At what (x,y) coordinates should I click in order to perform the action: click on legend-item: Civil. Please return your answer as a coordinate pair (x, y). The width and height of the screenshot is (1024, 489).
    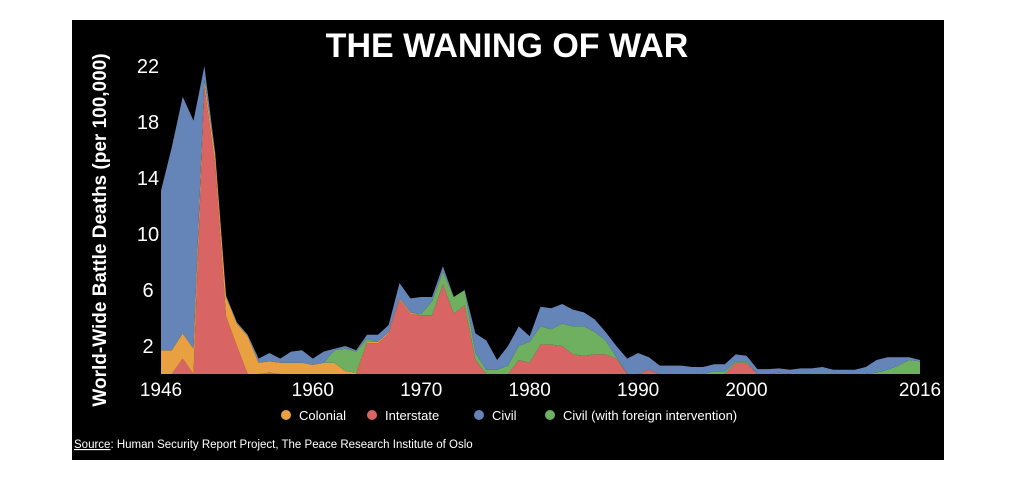
    Looking at the image, I should click on (495, 415).